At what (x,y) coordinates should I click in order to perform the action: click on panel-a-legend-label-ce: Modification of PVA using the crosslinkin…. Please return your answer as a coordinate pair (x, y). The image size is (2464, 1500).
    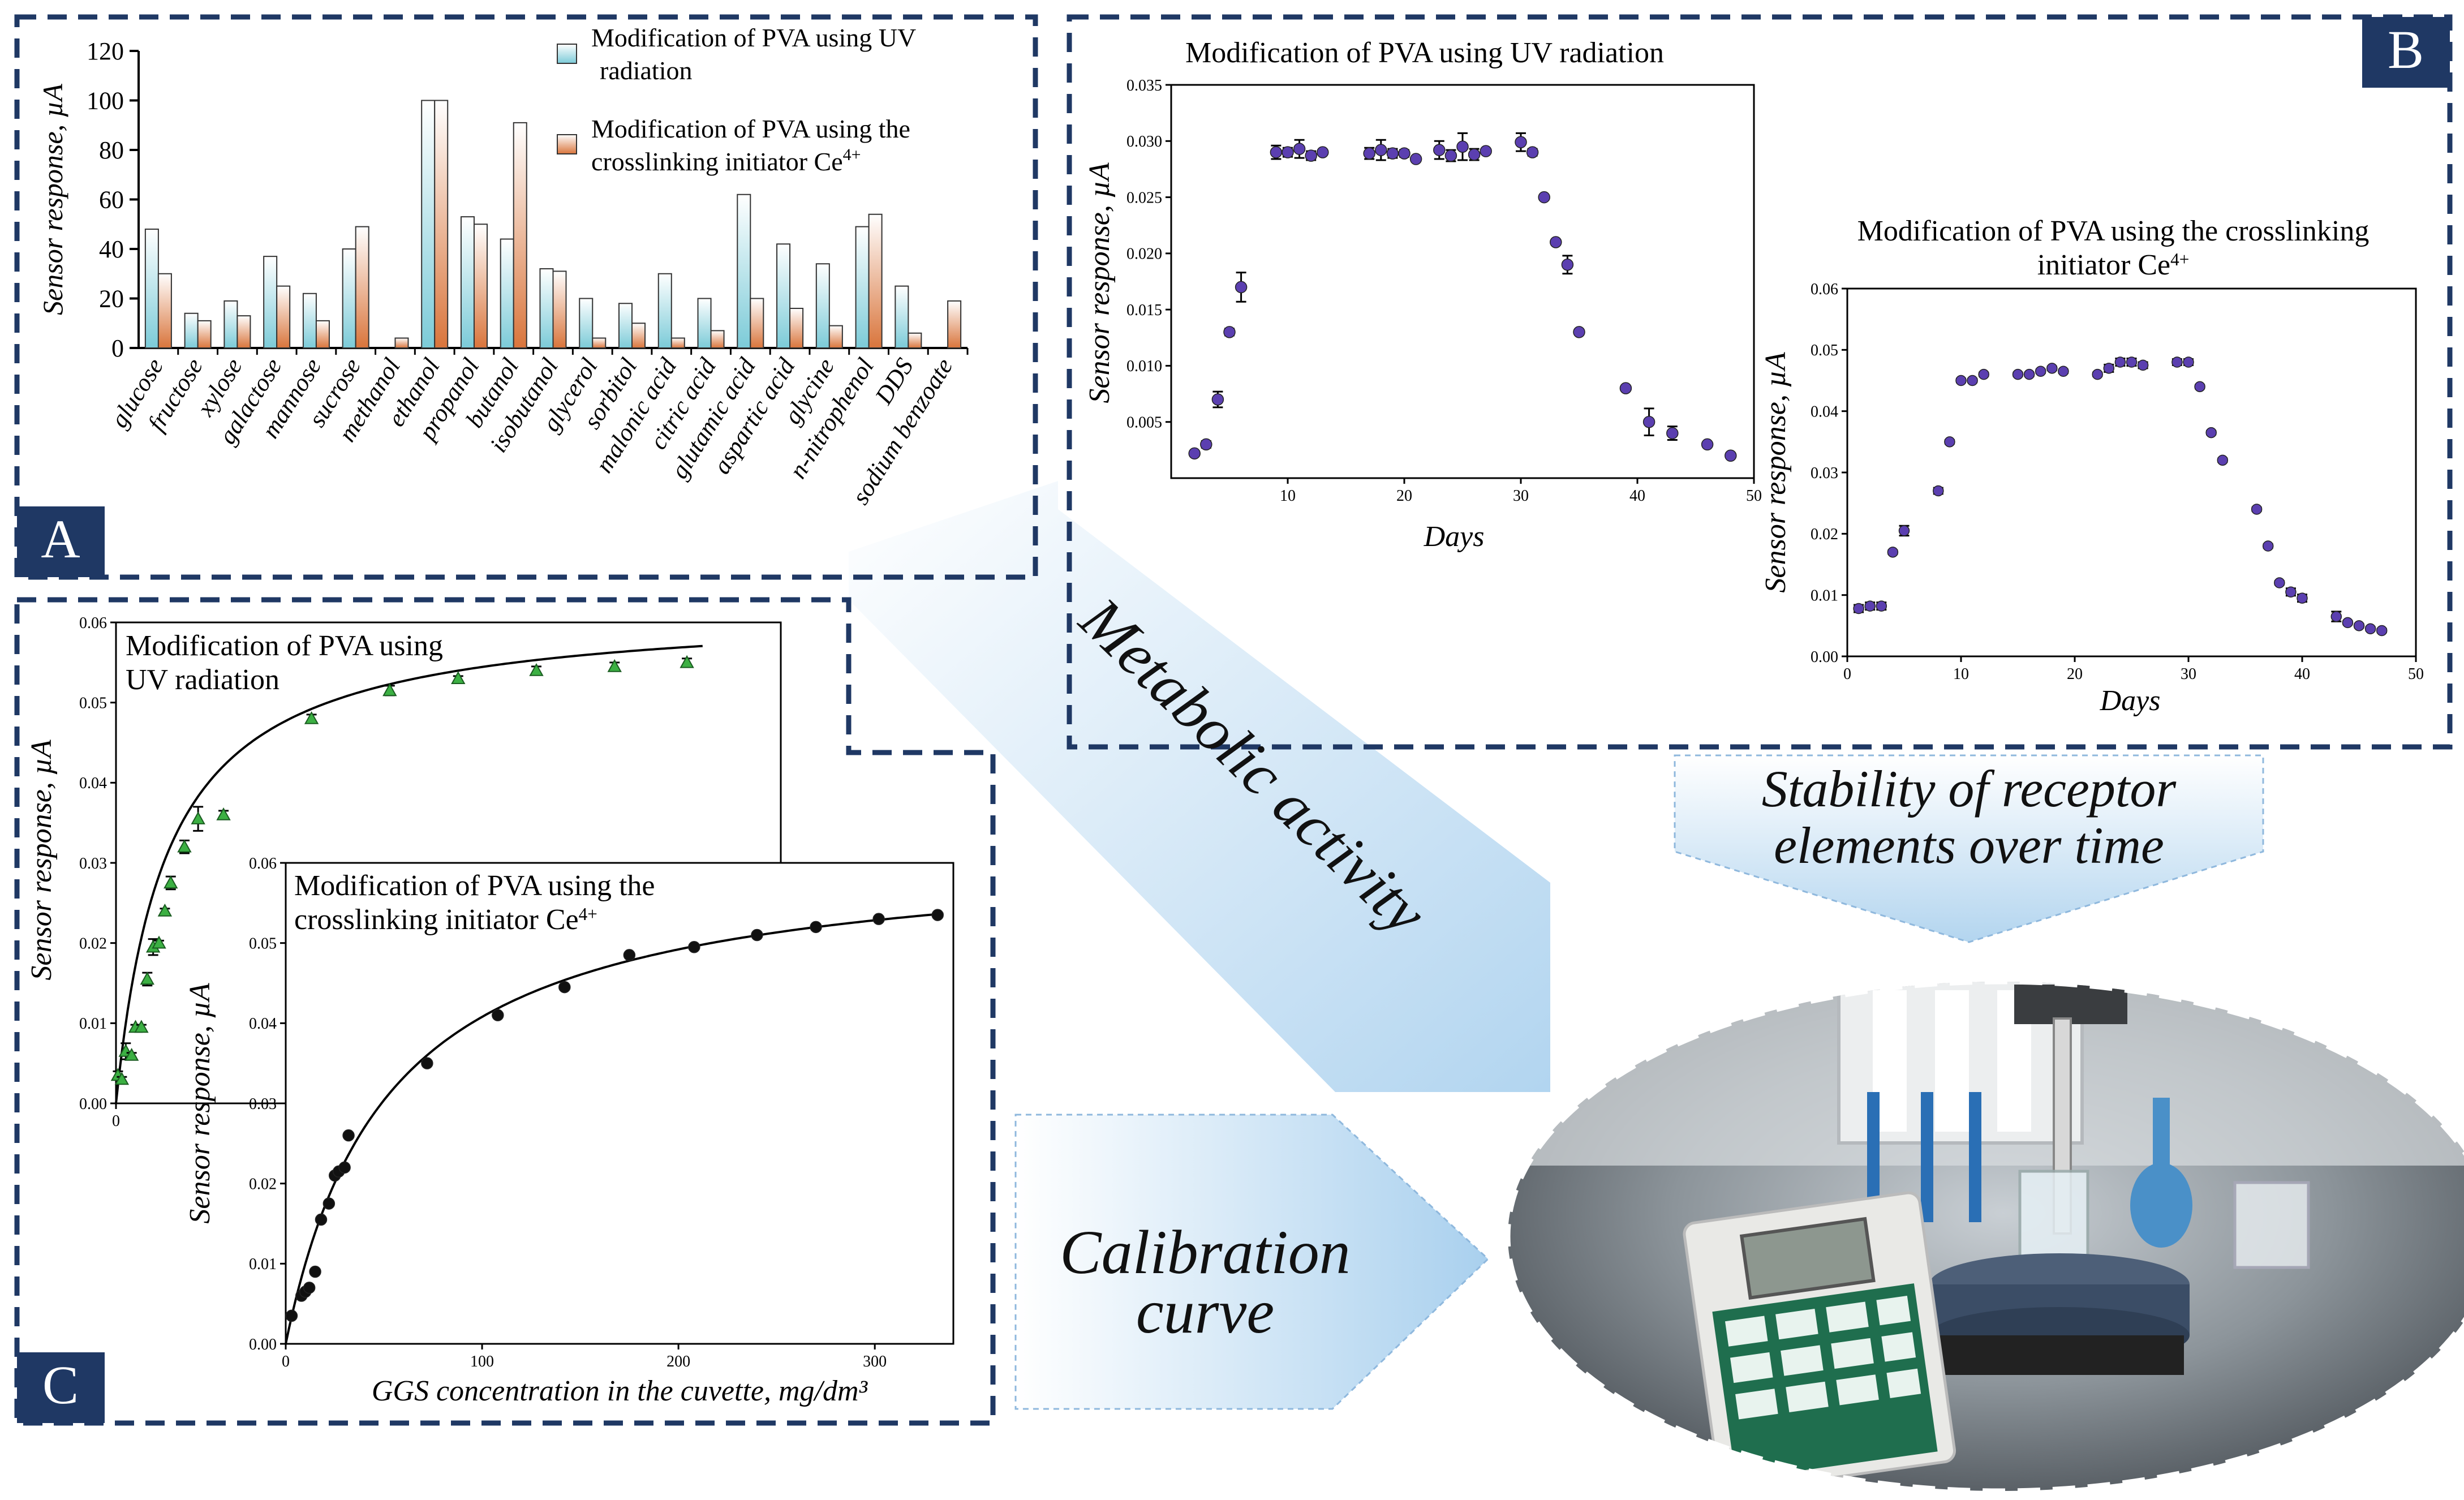
    Looking at the image, I should click on (750, 145).